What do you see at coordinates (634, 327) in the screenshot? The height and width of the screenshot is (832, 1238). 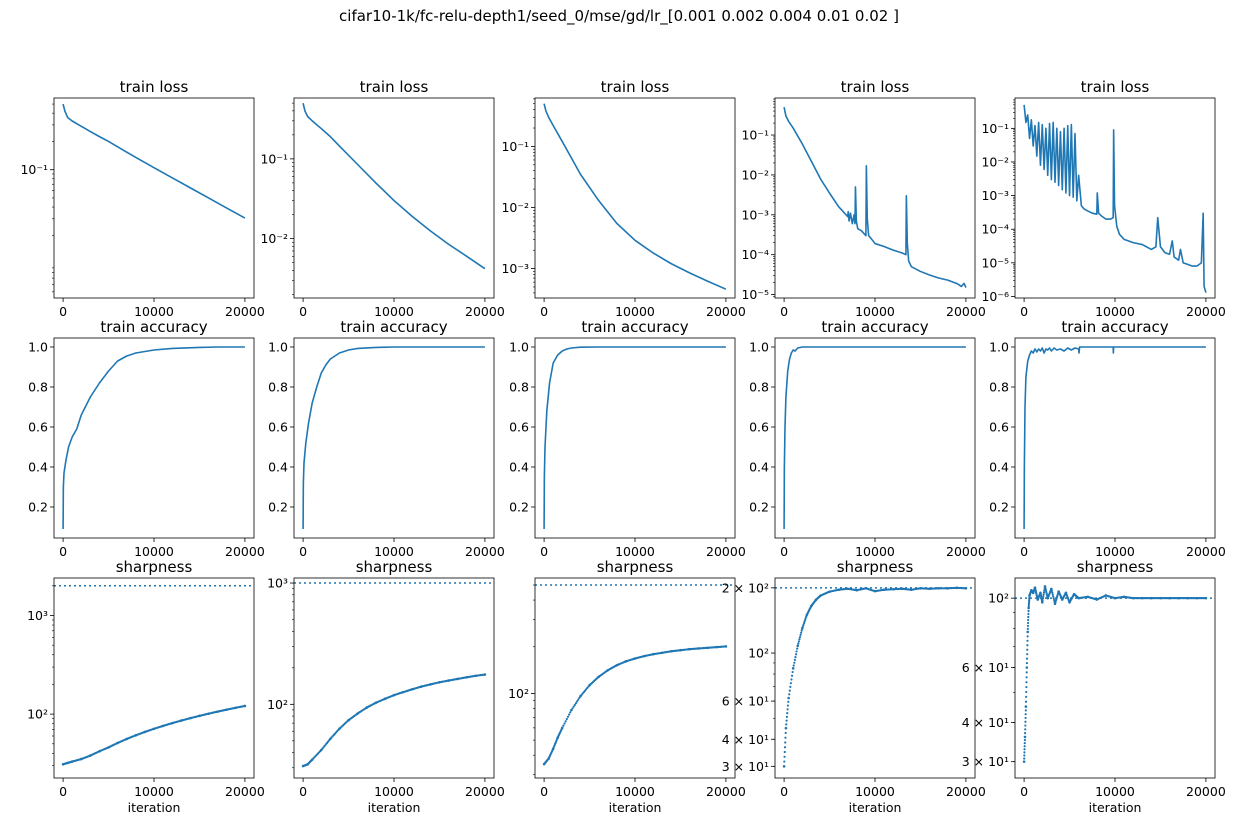 I see `subplot-title: train accuracy` at bounding box center [634, 327].